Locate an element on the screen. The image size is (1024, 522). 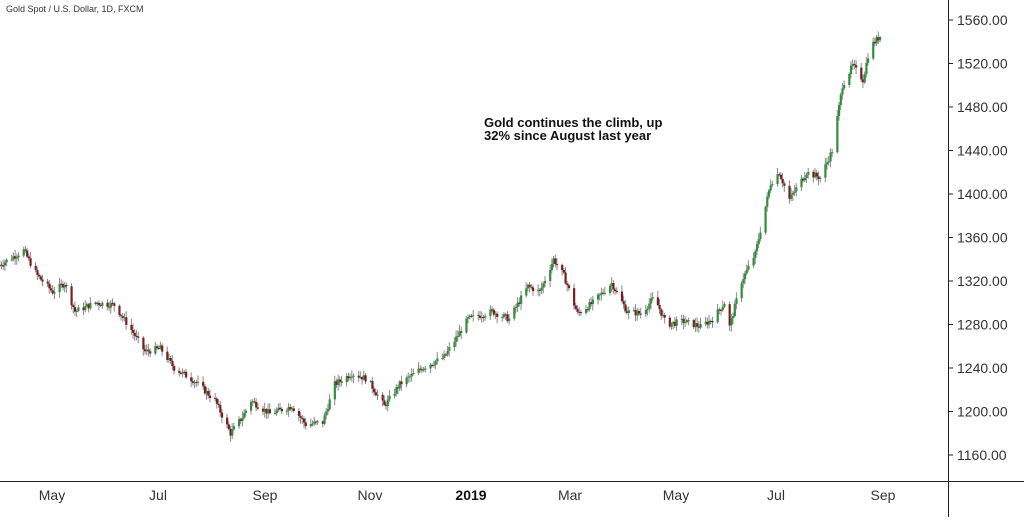
x-tick-label: Sep is located at coordinates (883, 495).